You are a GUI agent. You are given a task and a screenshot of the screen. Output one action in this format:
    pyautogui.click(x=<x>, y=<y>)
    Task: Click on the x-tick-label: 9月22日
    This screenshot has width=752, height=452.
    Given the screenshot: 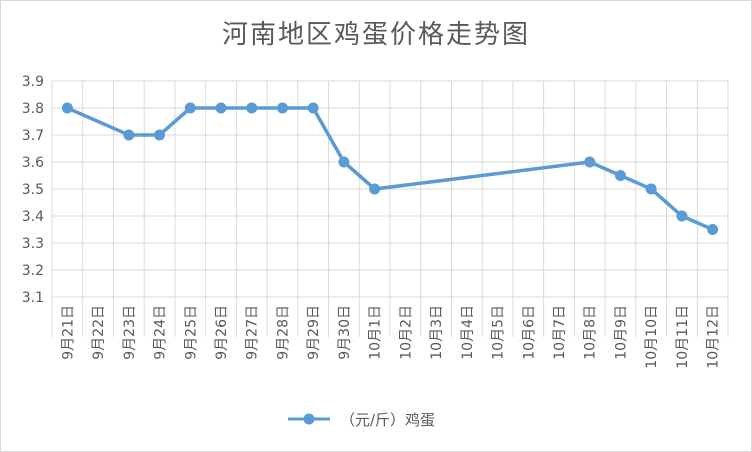 What is the action you would take?
    pyautogui.click(x=99, y=332)
    